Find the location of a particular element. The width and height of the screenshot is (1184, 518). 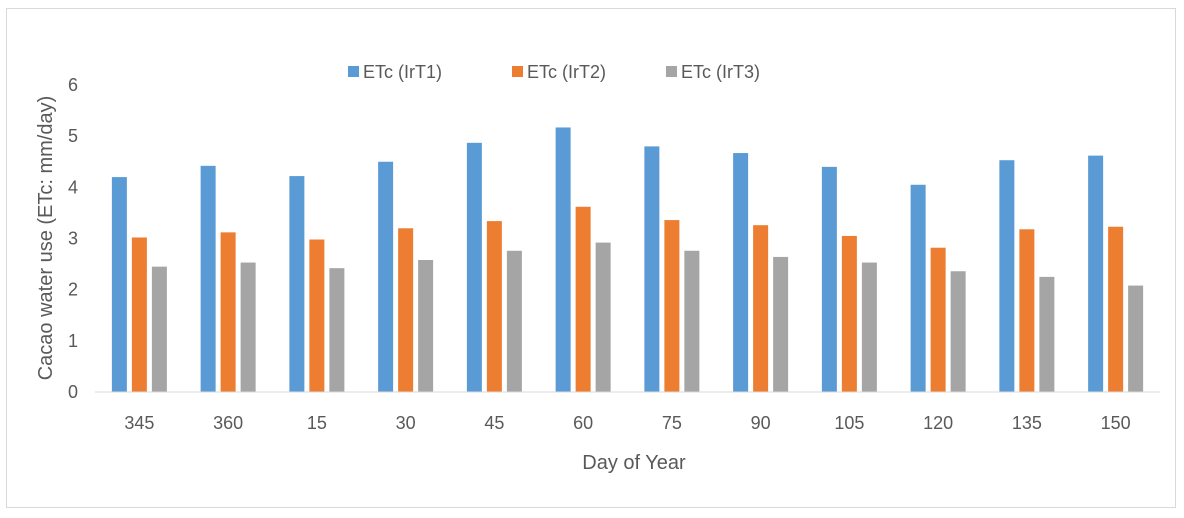

legend: ETc (IrT1) ETc (IrT2) ETc (IrT3) is located at coordinates (554, 72).